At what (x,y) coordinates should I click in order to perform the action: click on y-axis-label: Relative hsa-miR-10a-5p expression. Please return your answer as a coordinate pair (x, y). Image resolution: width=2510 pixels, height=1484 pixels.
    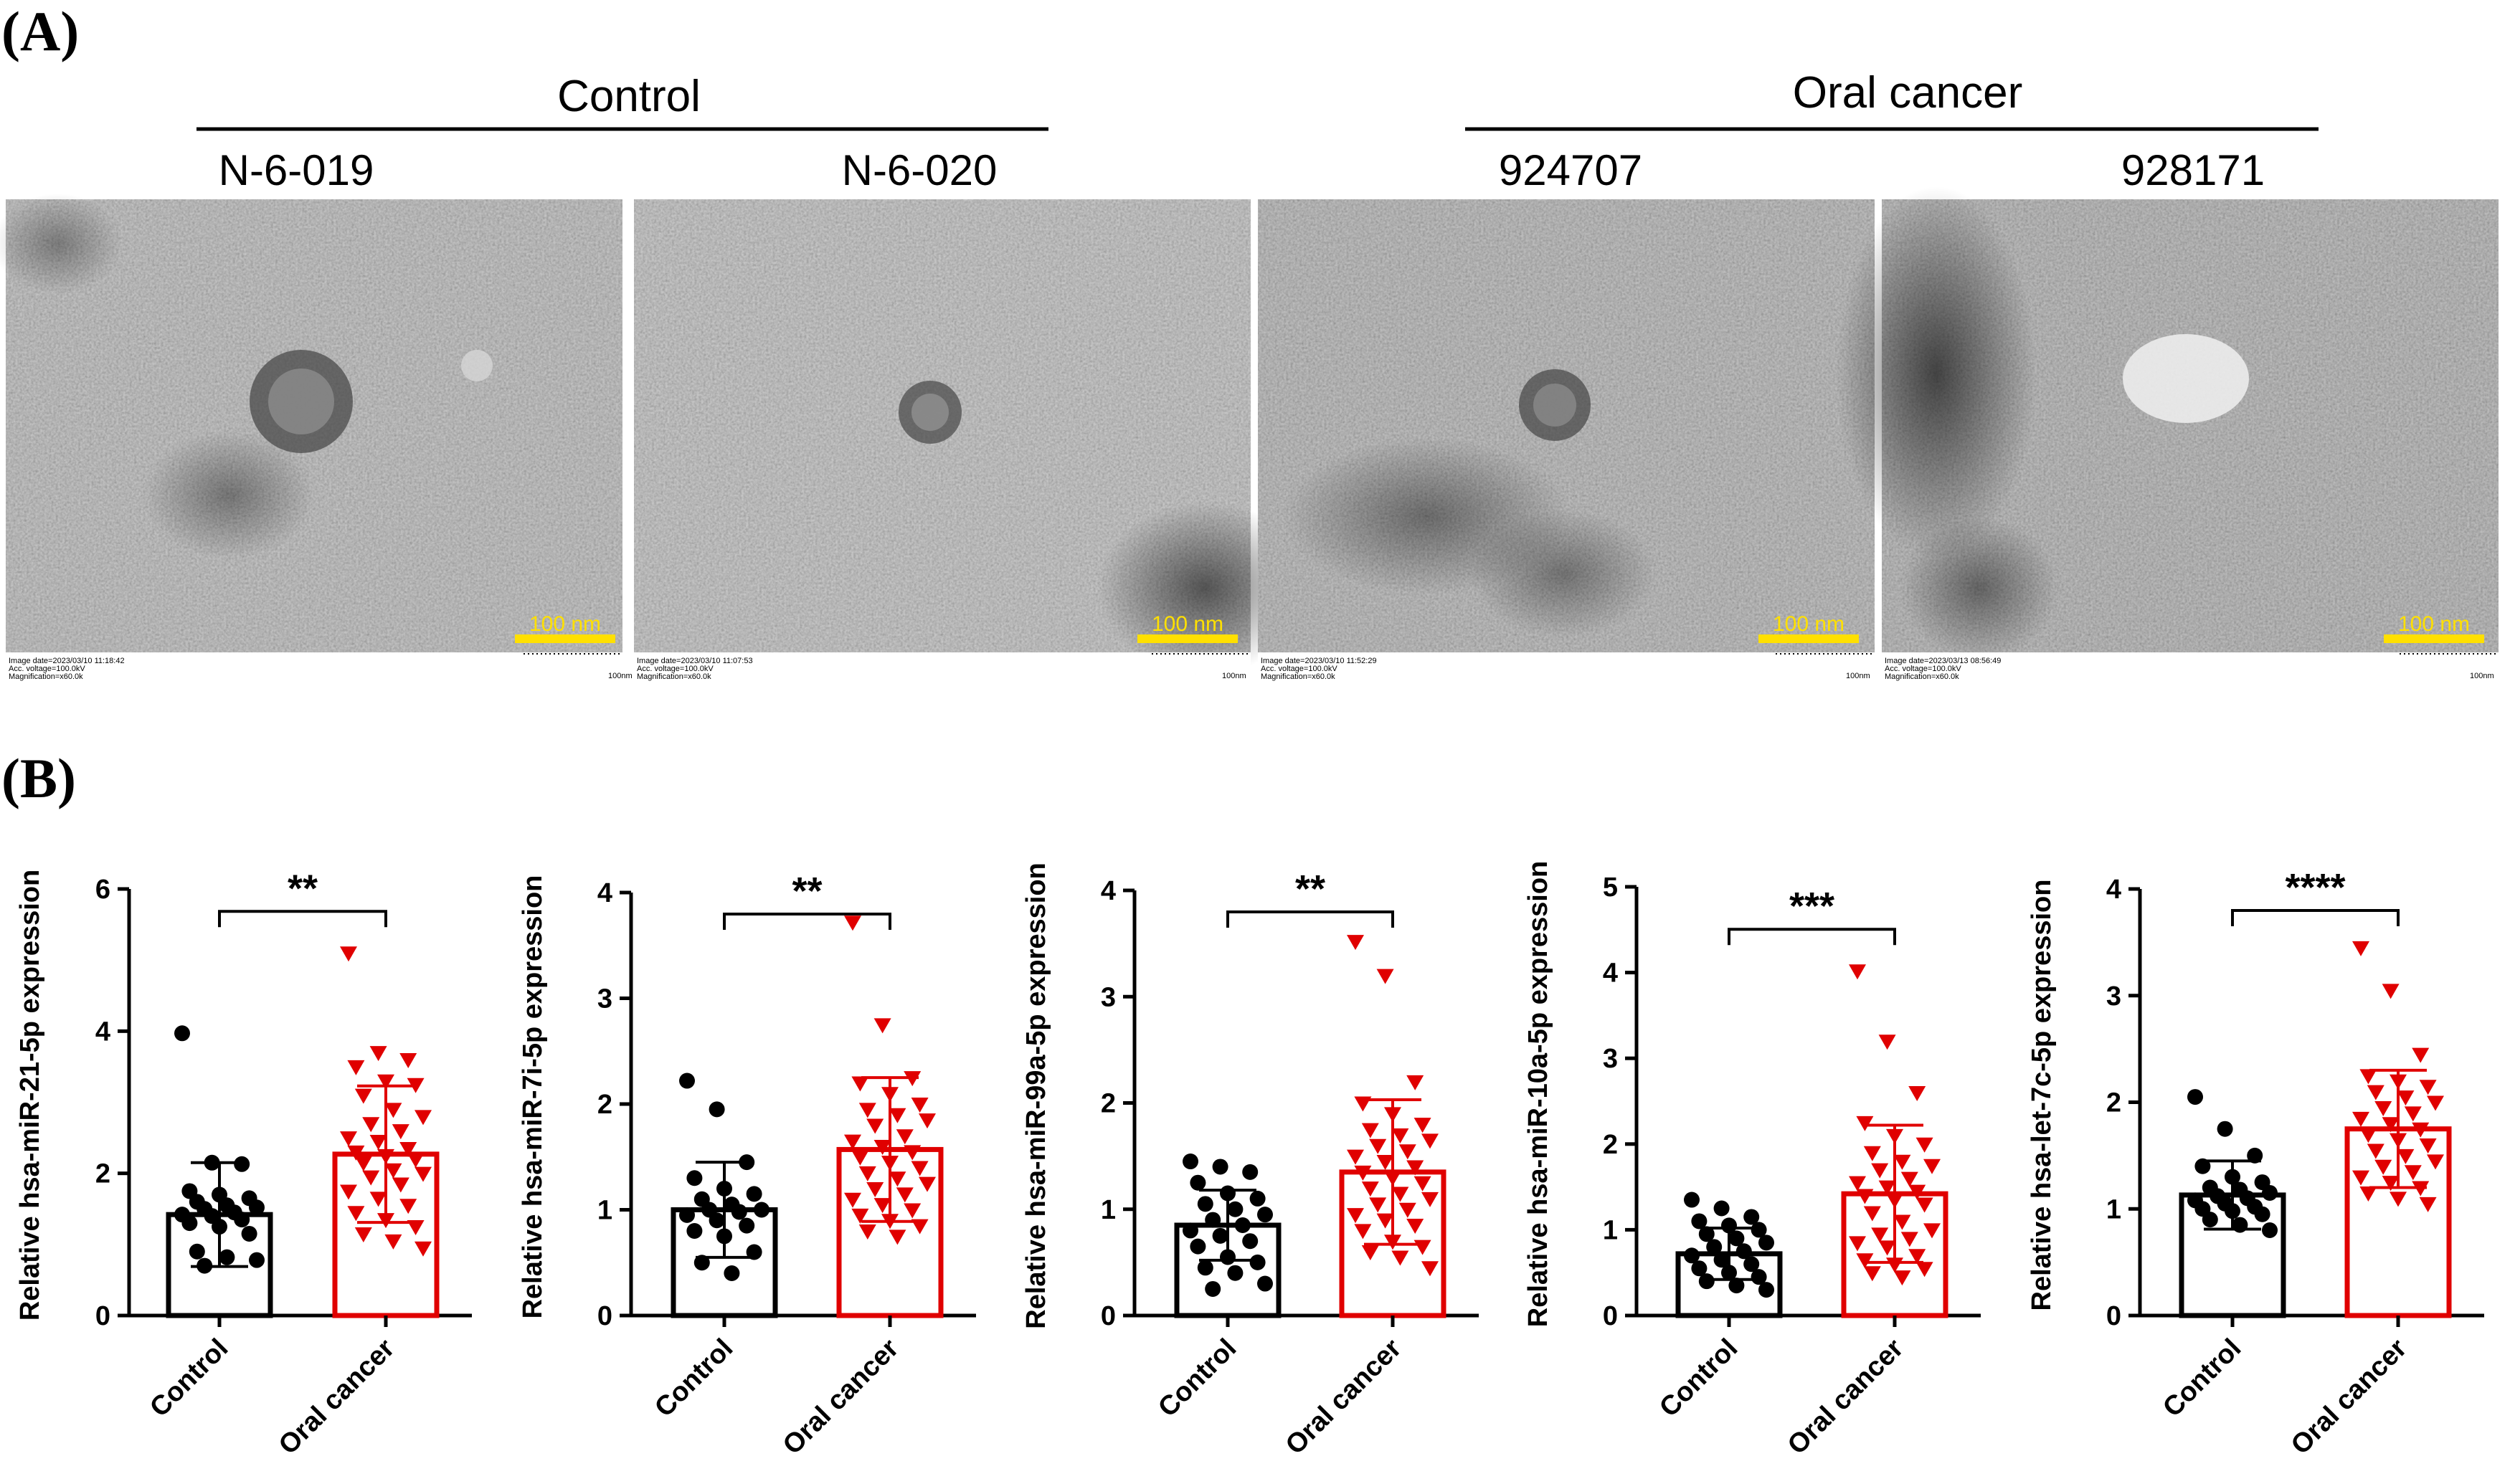
    Looking at the image, I should click on (1538, 1094).